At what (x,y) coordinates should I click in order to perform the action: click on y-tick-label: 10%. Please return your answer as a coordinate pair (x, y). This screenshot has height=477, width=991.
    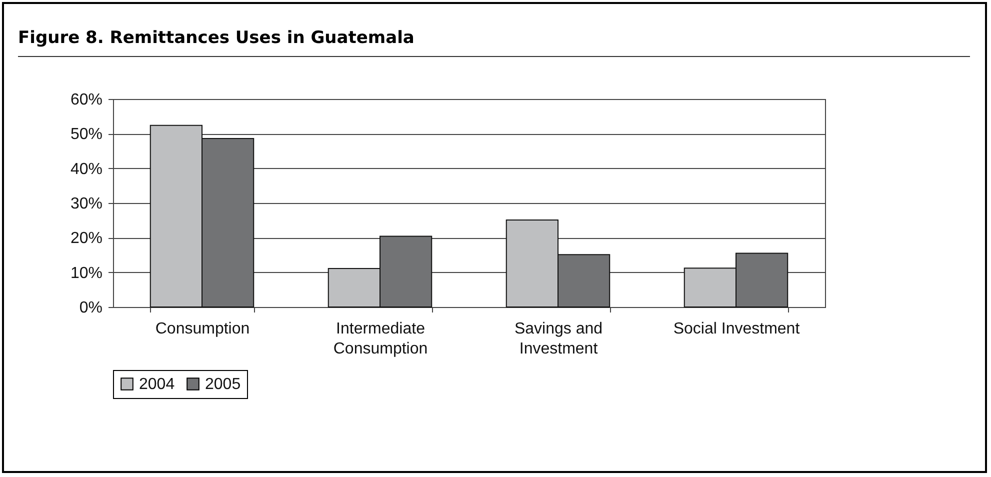
    Looking at the image, I should click on (86, 273).